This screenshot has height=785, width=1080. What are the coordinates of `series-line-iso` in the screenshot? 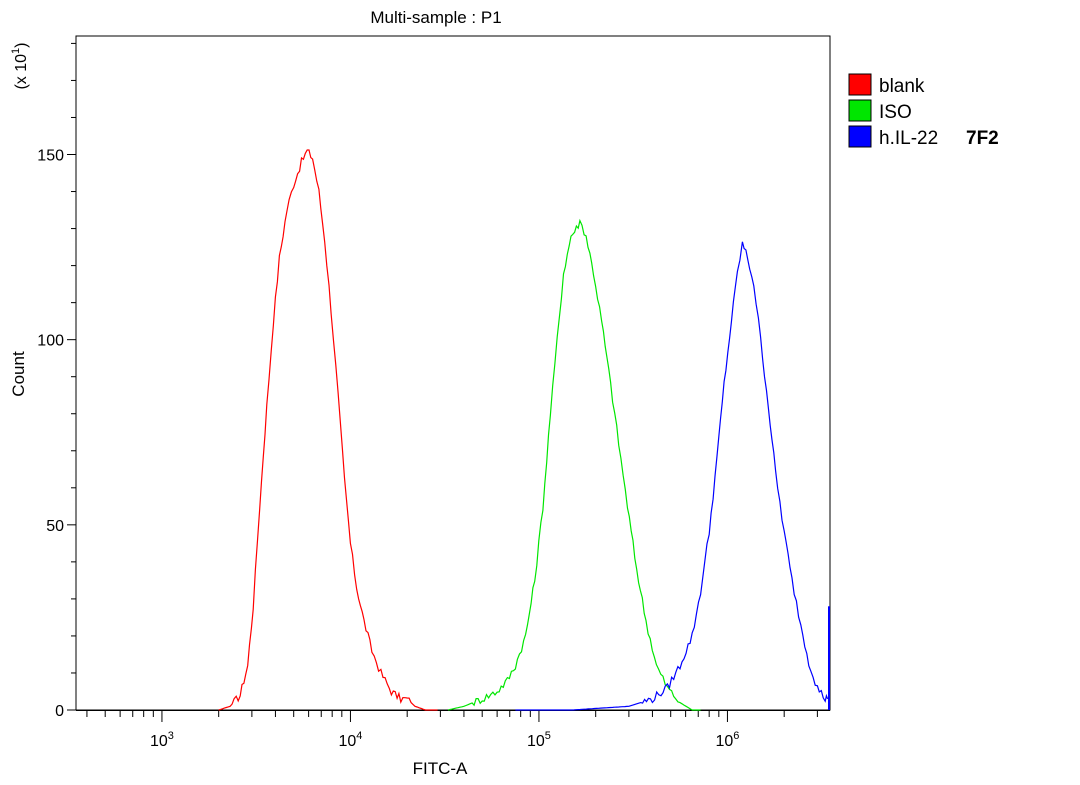 It's located at (574, 464).